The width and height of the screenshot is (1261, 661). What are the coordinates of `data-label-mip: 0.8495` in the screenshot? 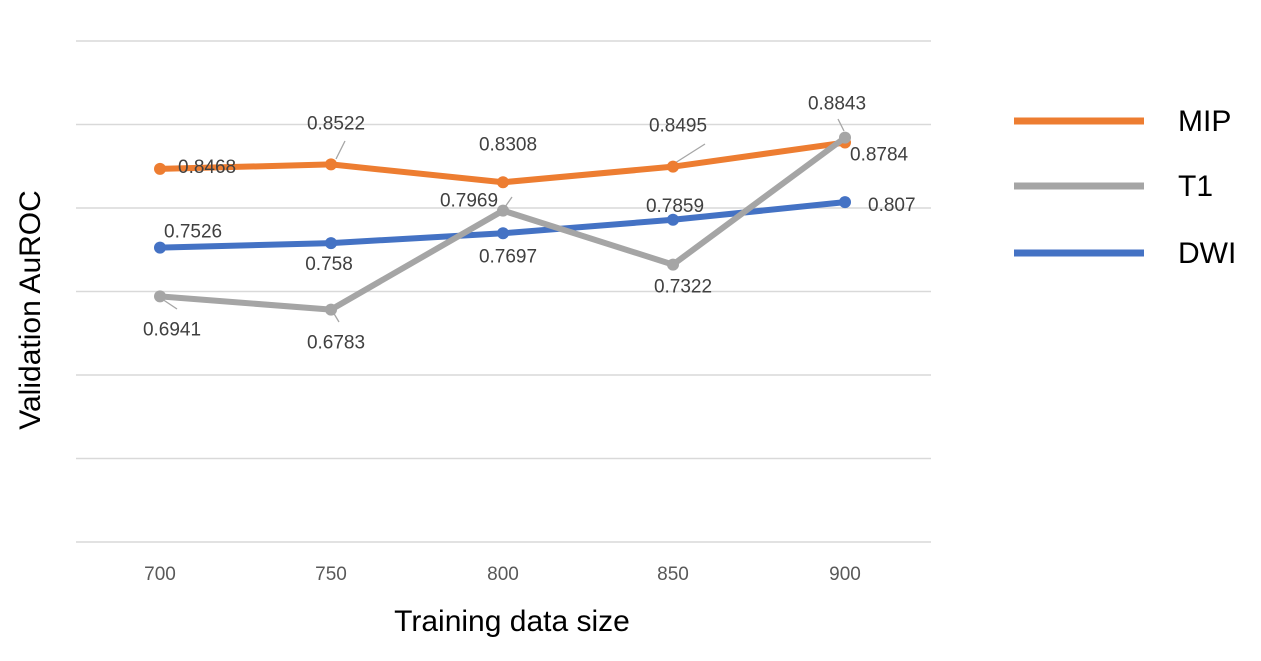 It's located at (678, 126).